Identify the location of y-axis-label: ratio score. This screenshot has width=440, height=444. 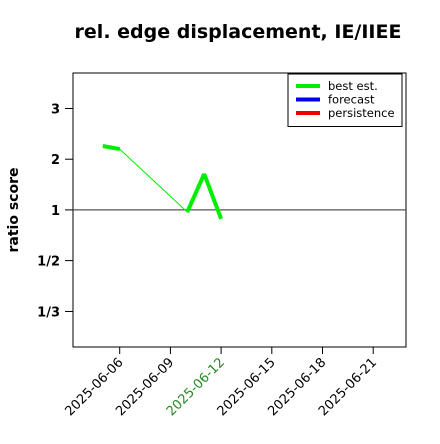
(14, 210).